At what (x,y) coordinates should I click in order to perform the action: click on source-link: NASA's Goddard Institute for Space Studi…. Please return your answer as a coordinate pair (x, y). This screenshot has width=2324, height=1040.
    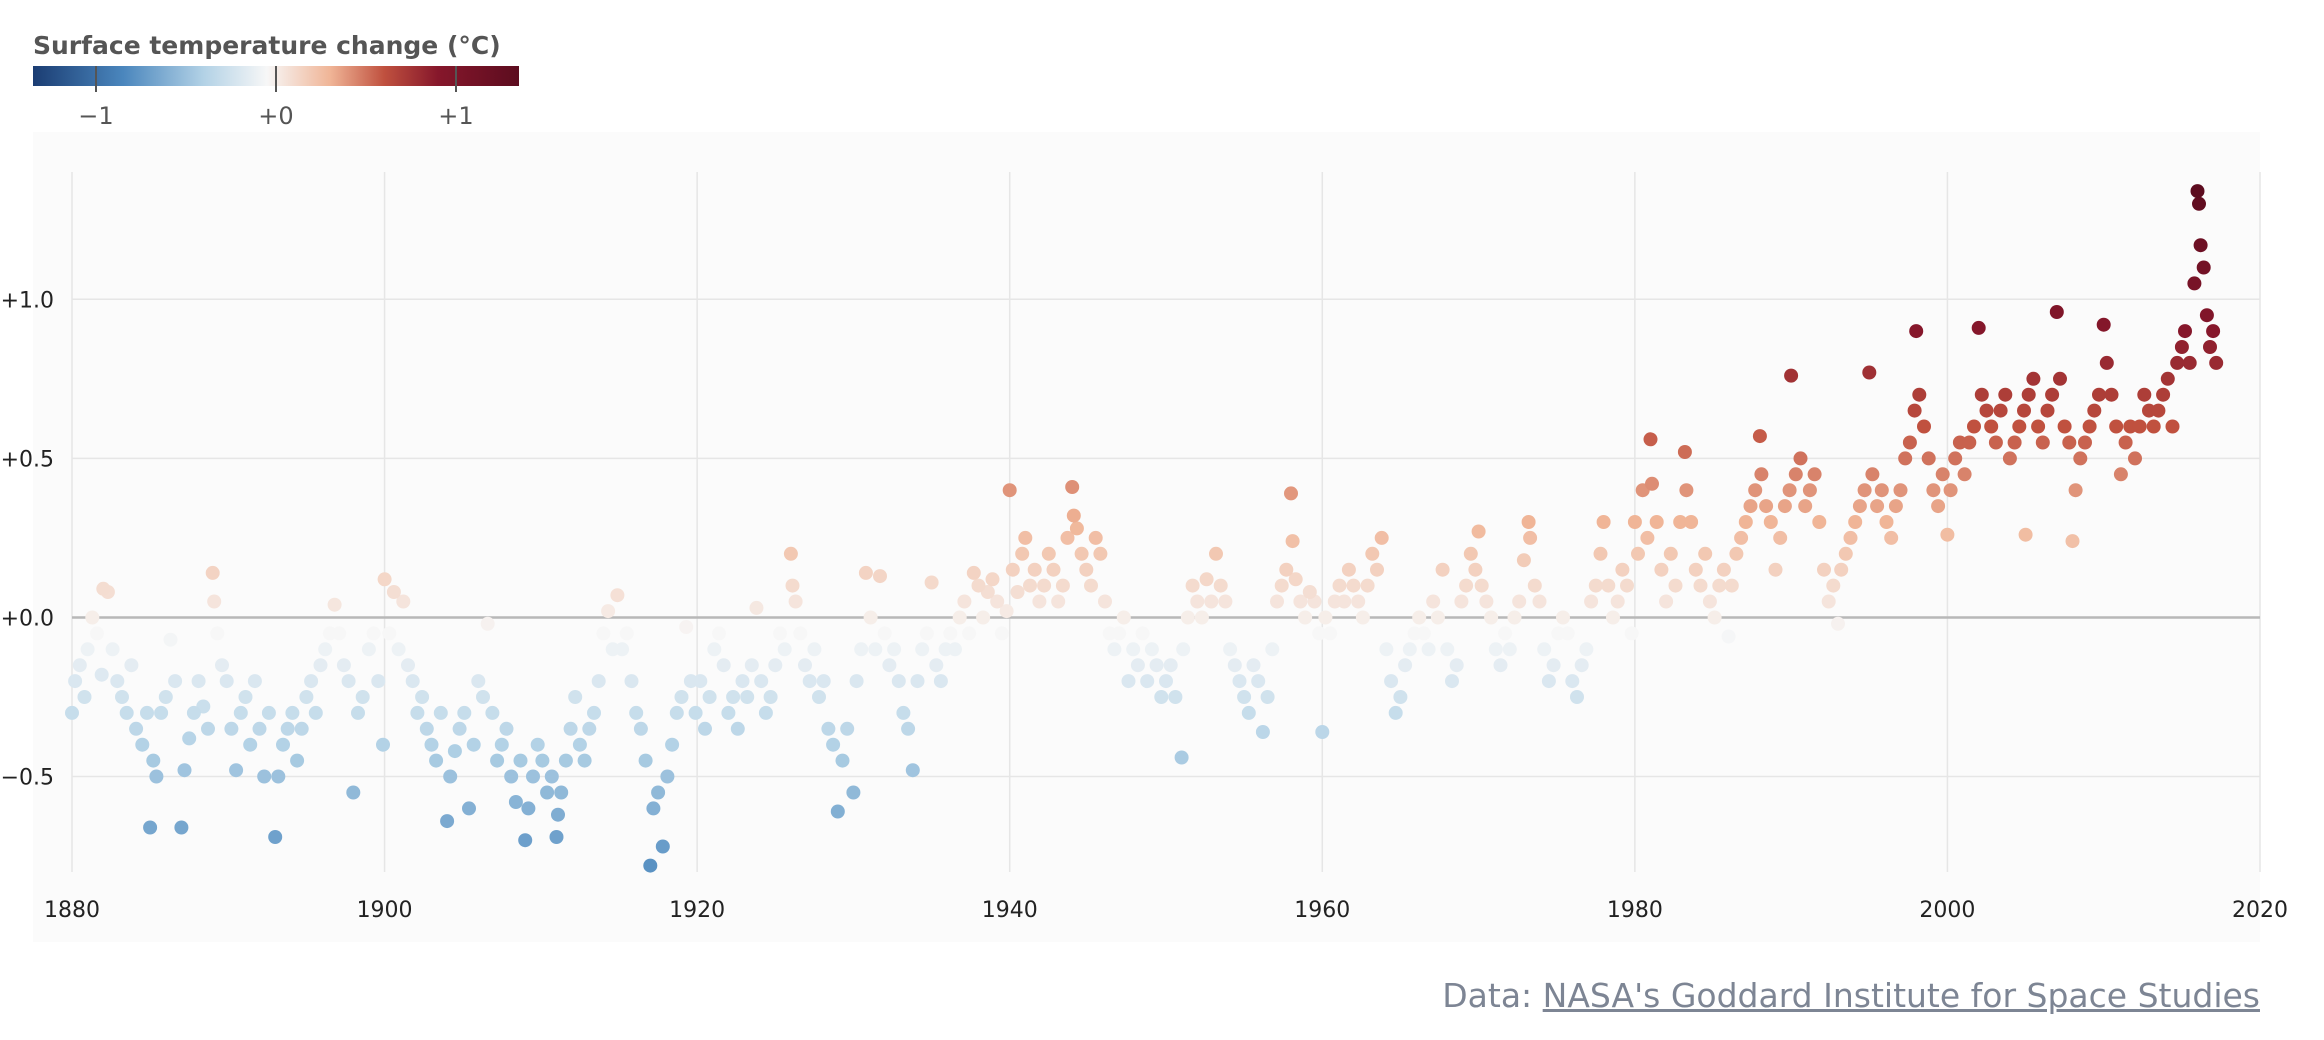
    Looking at the image, I should click on (1901, 995).